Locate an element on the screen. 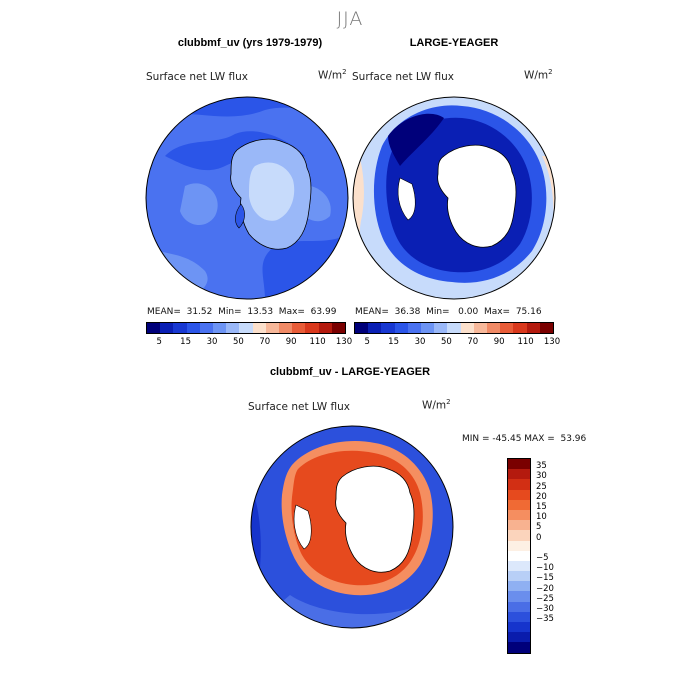  left-colorbar-ticks: 5 15 30 50 70 90 110 130 is located at coordinates (249, 343).